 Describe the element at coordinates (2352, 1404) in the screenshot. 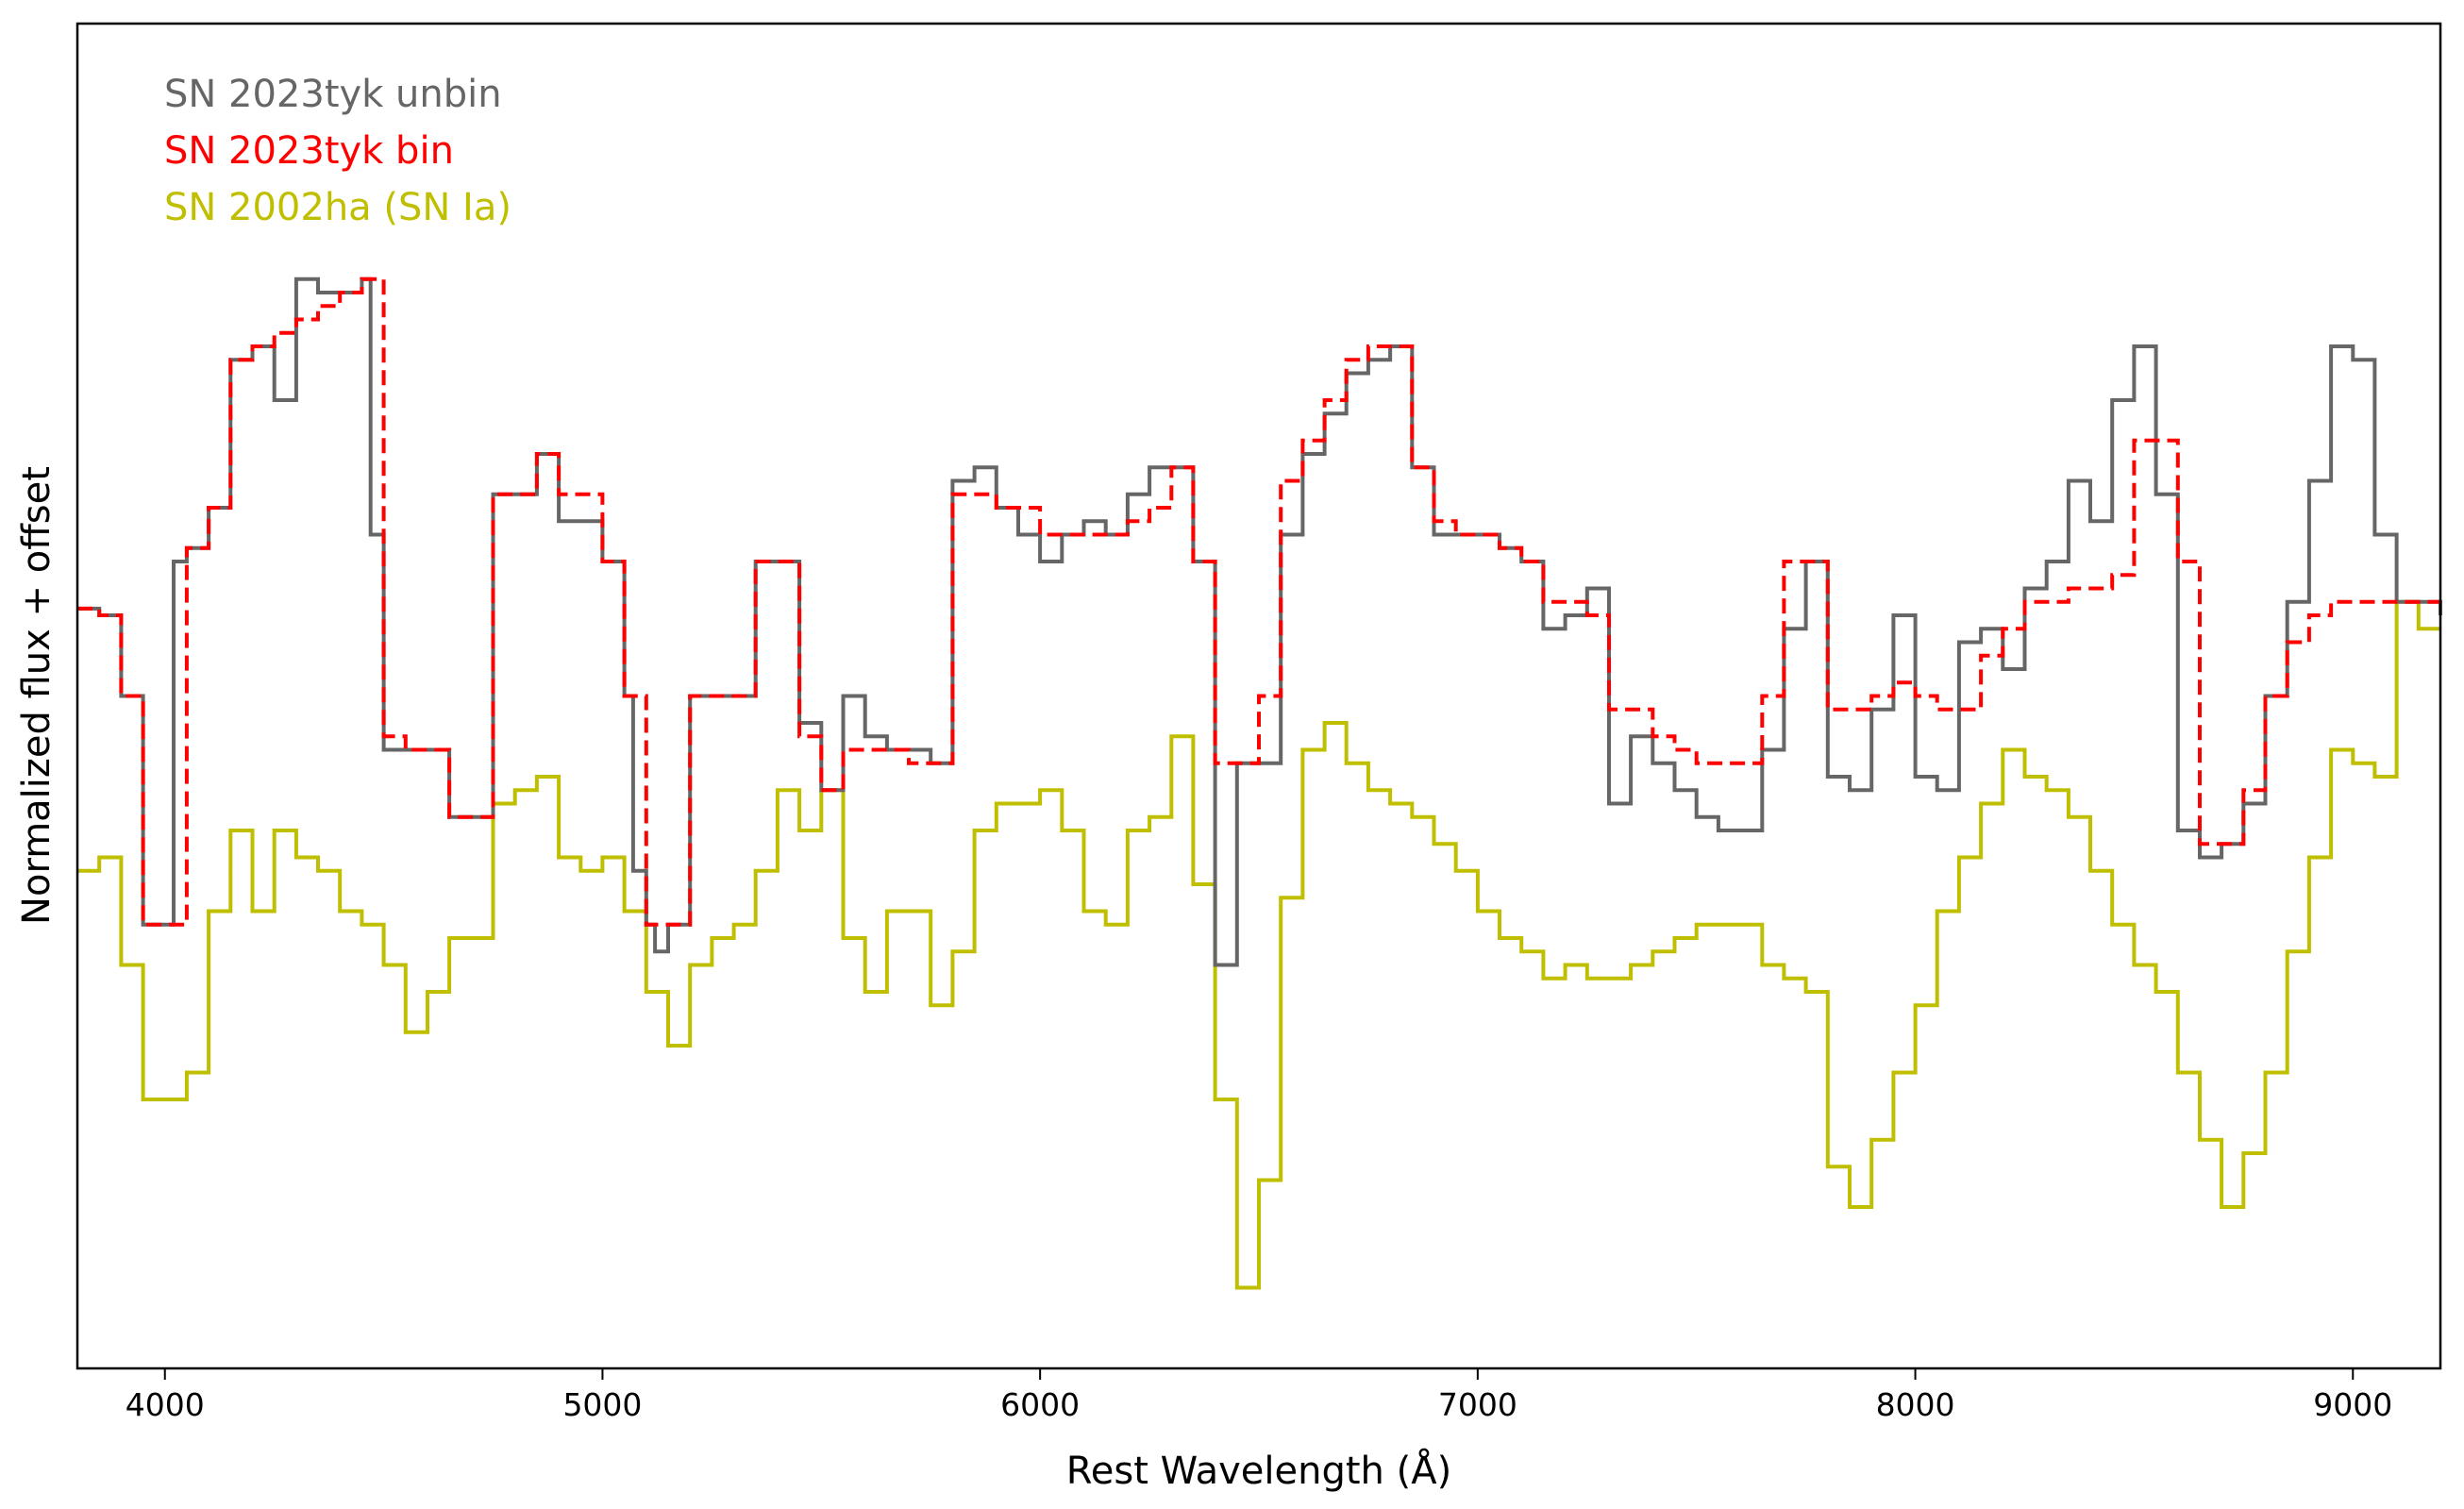

I see `x-tick-label-5: 9000` at that location.